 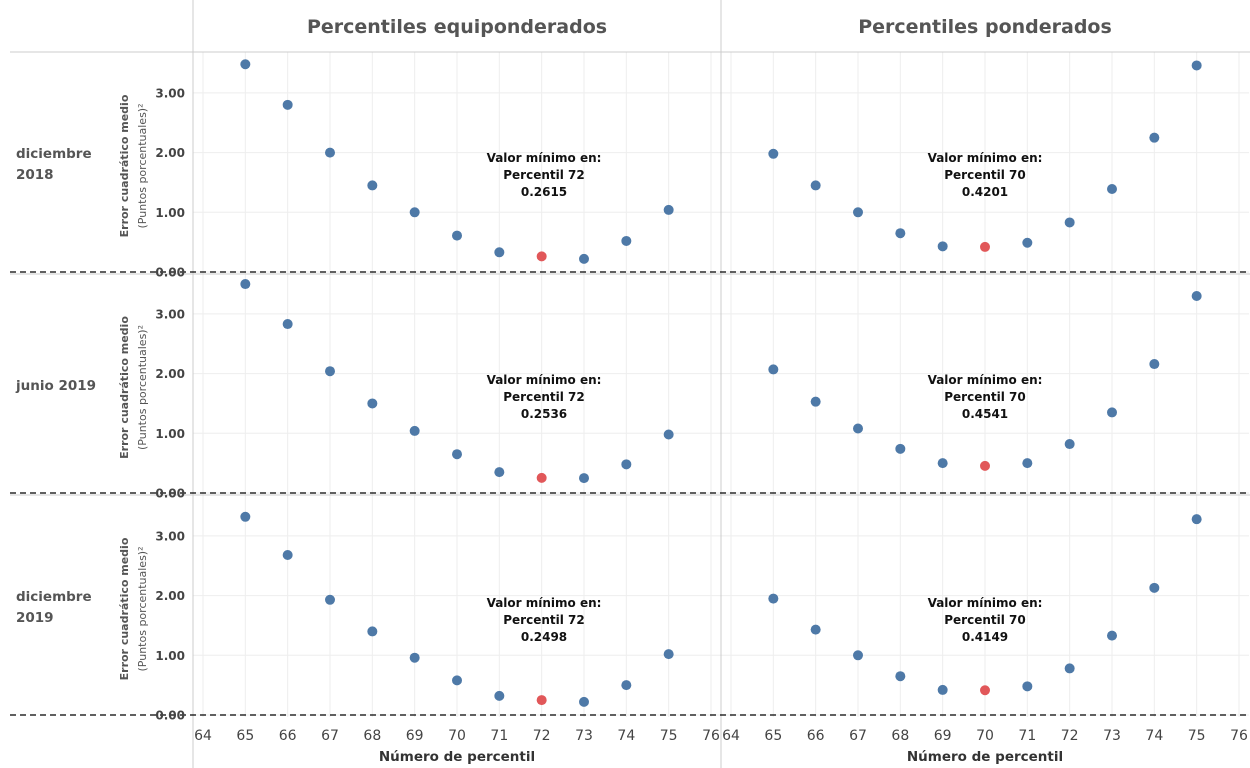 What do you see at coordinates (900, 736) in the screenshot?
I see `x-tick-label: 68` at bounding box center [900, 736].